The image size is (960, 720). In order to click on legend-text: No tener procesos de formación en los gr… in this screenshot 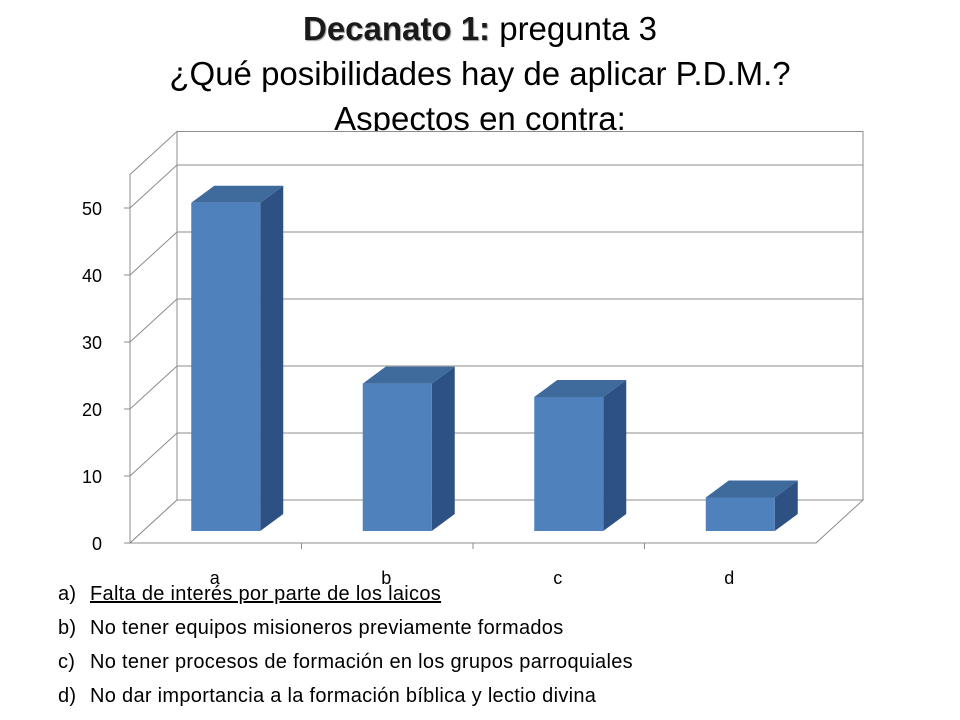, I will do `click(361, 662)`.